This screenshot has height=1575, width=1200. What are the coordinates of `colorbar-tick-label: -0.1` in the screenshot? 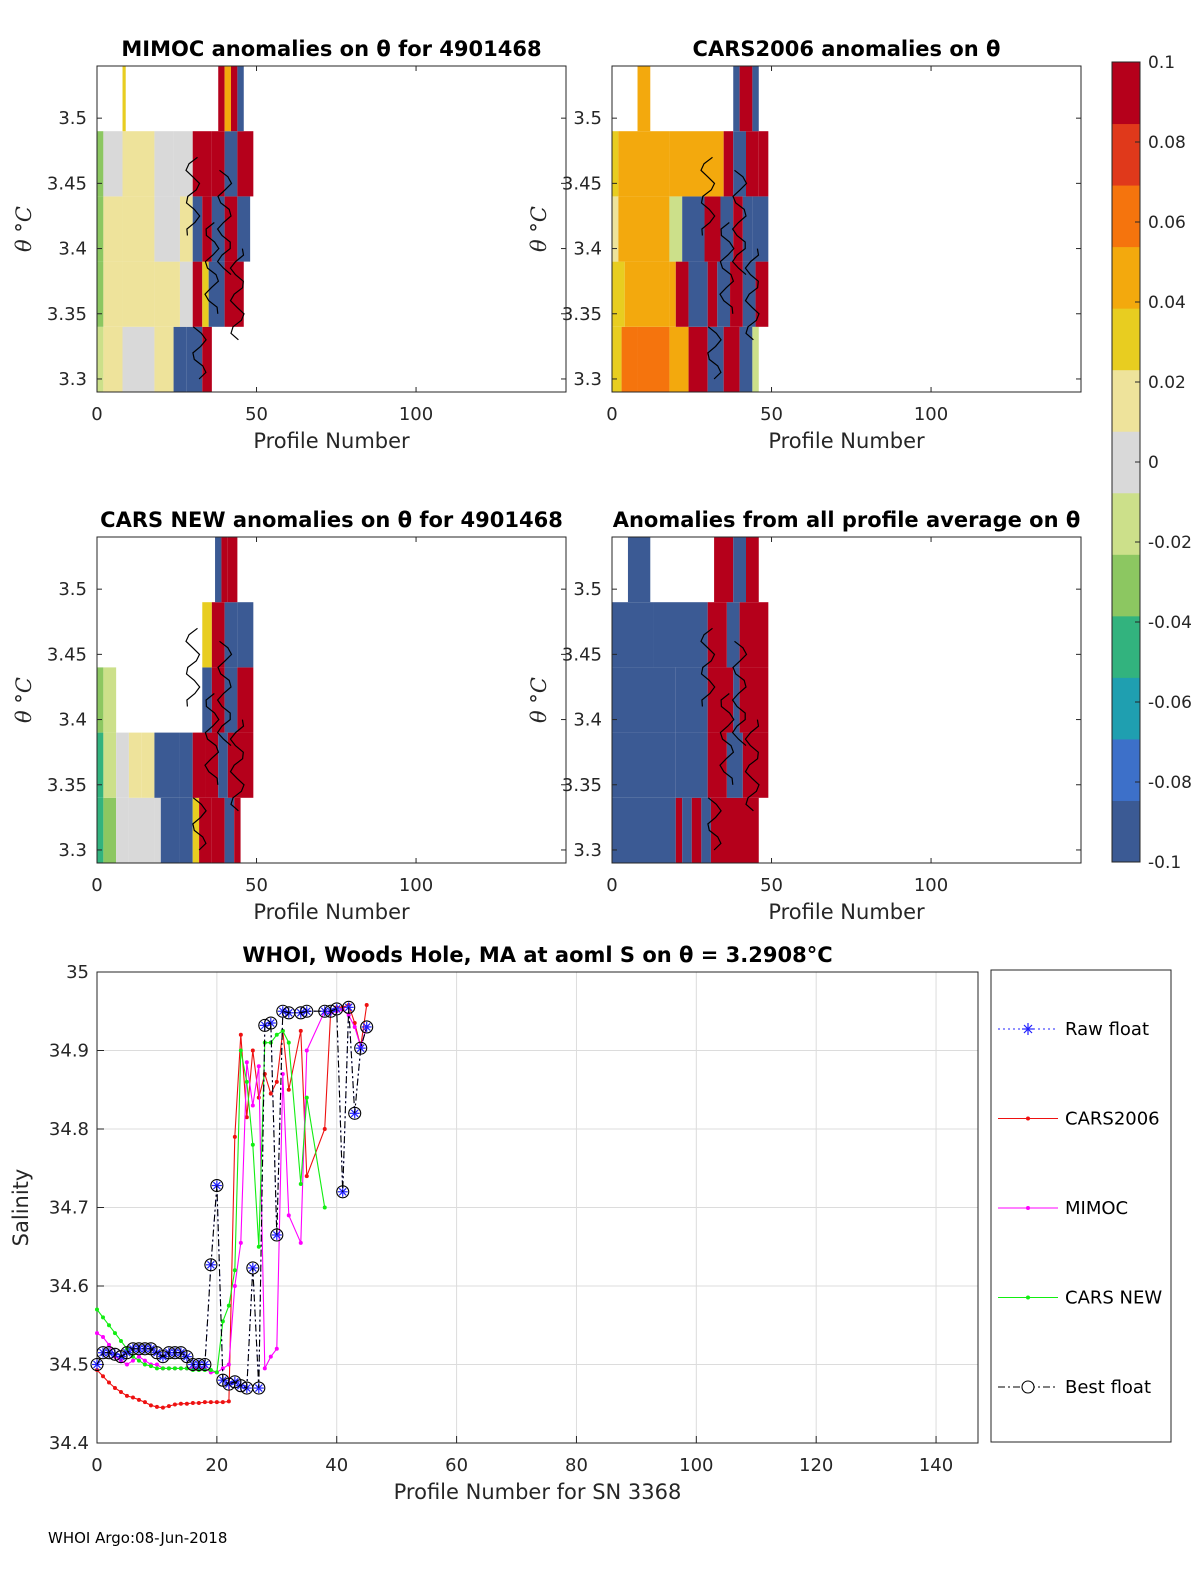 It's located at (1164, 863).